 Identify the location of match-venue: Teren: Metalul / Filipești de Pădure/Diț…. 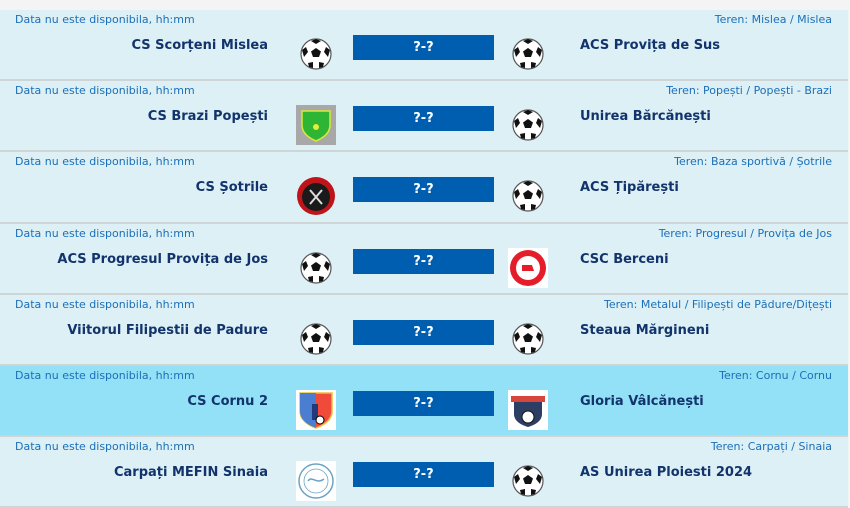
(717, 304).